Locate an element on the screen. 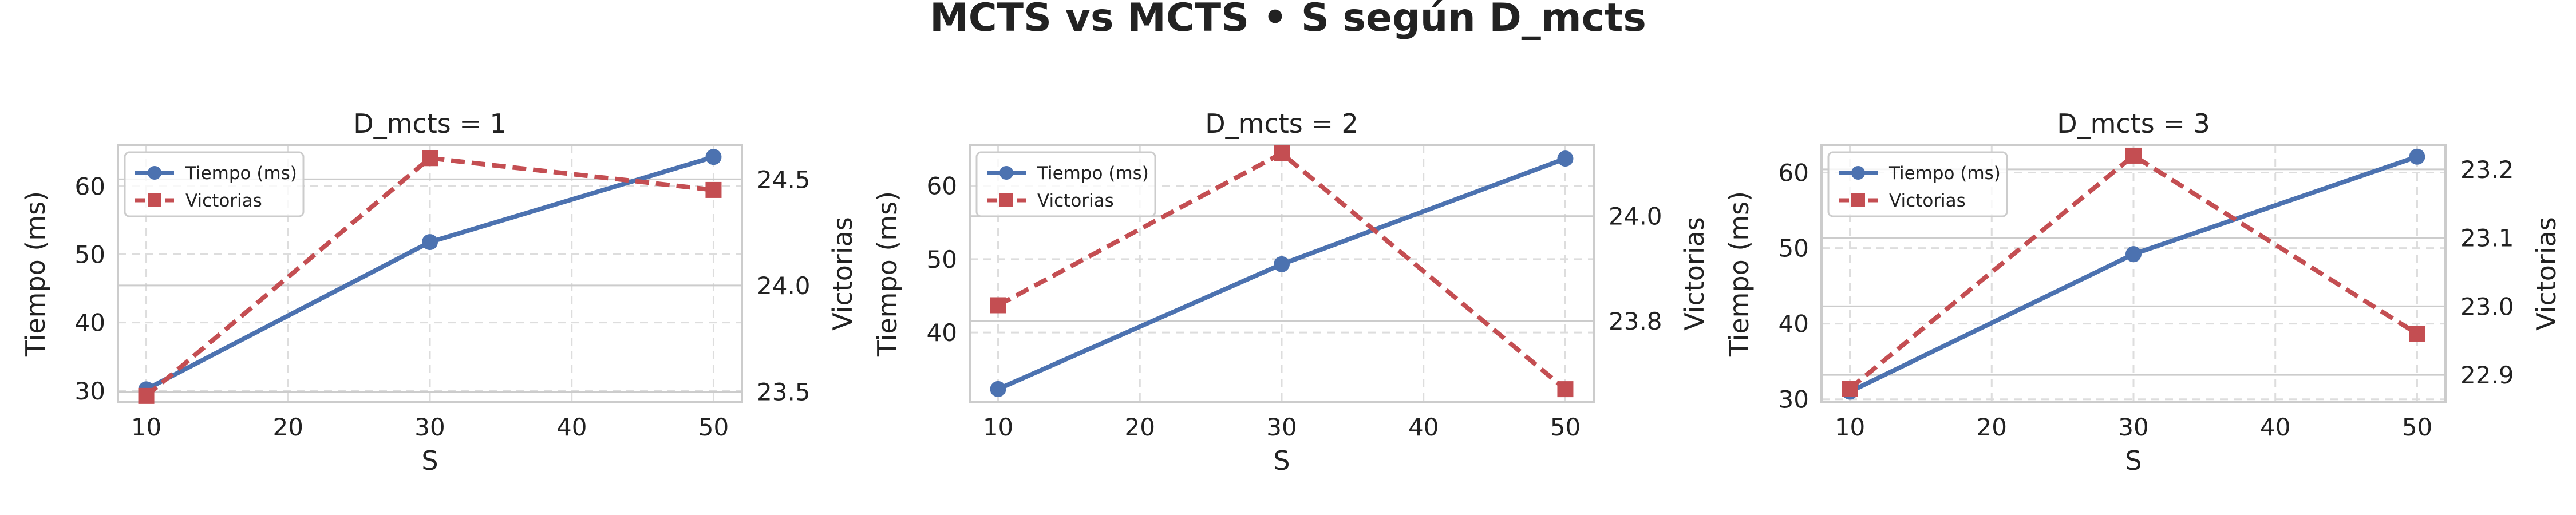 The width and height of the screenshot is (2576, 515). panel-title: D_mcts = 1 is located at coordinates (430, 123).